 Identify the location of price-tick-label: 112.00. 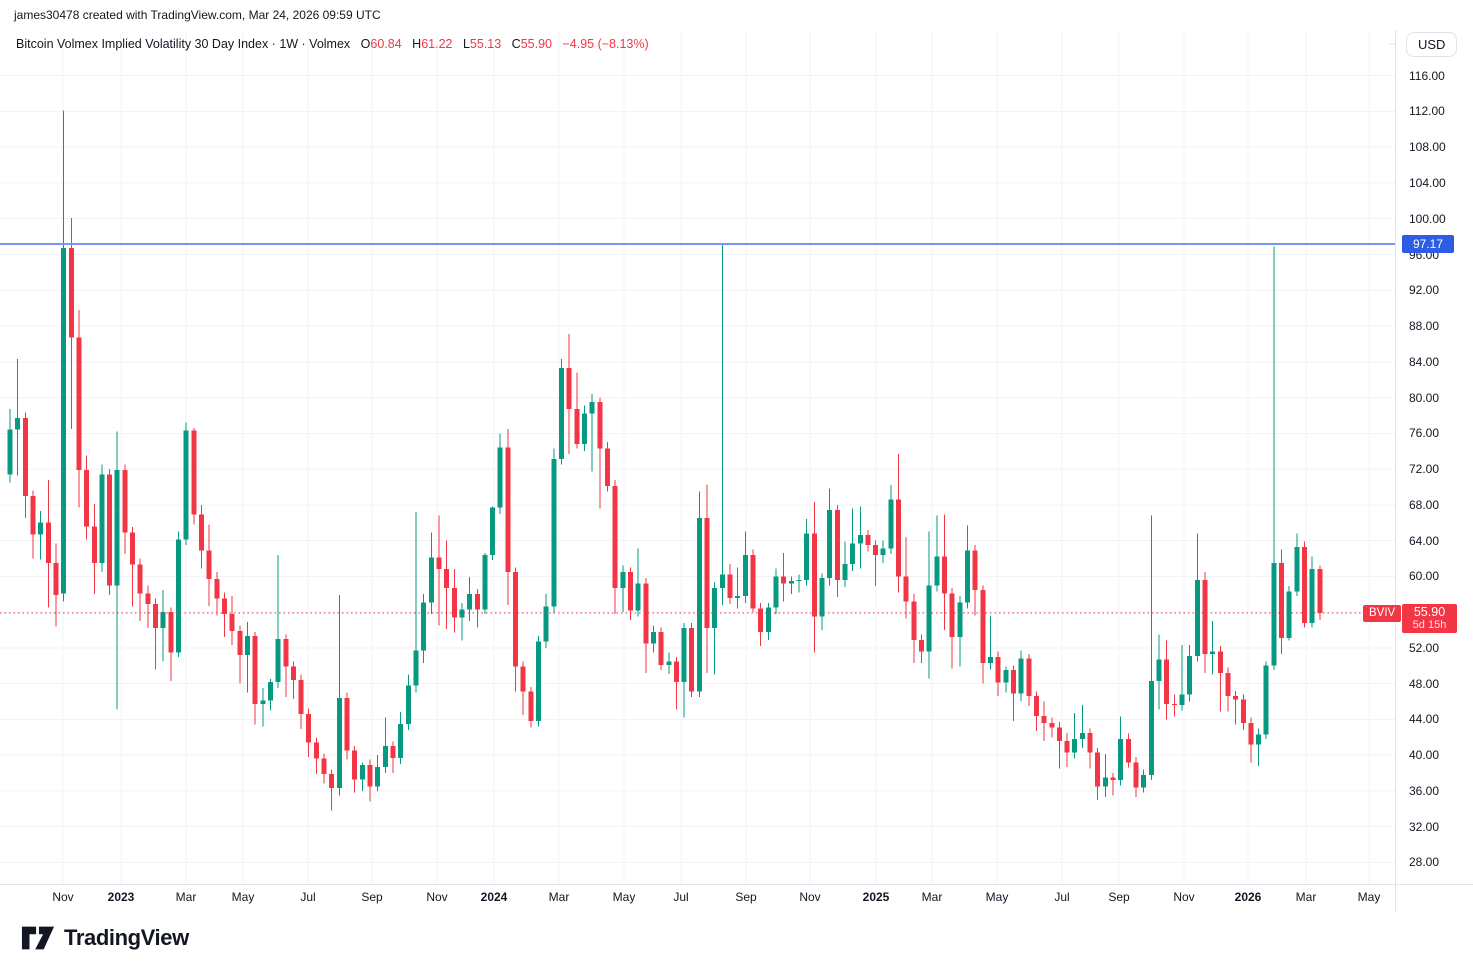
(1427, 111).